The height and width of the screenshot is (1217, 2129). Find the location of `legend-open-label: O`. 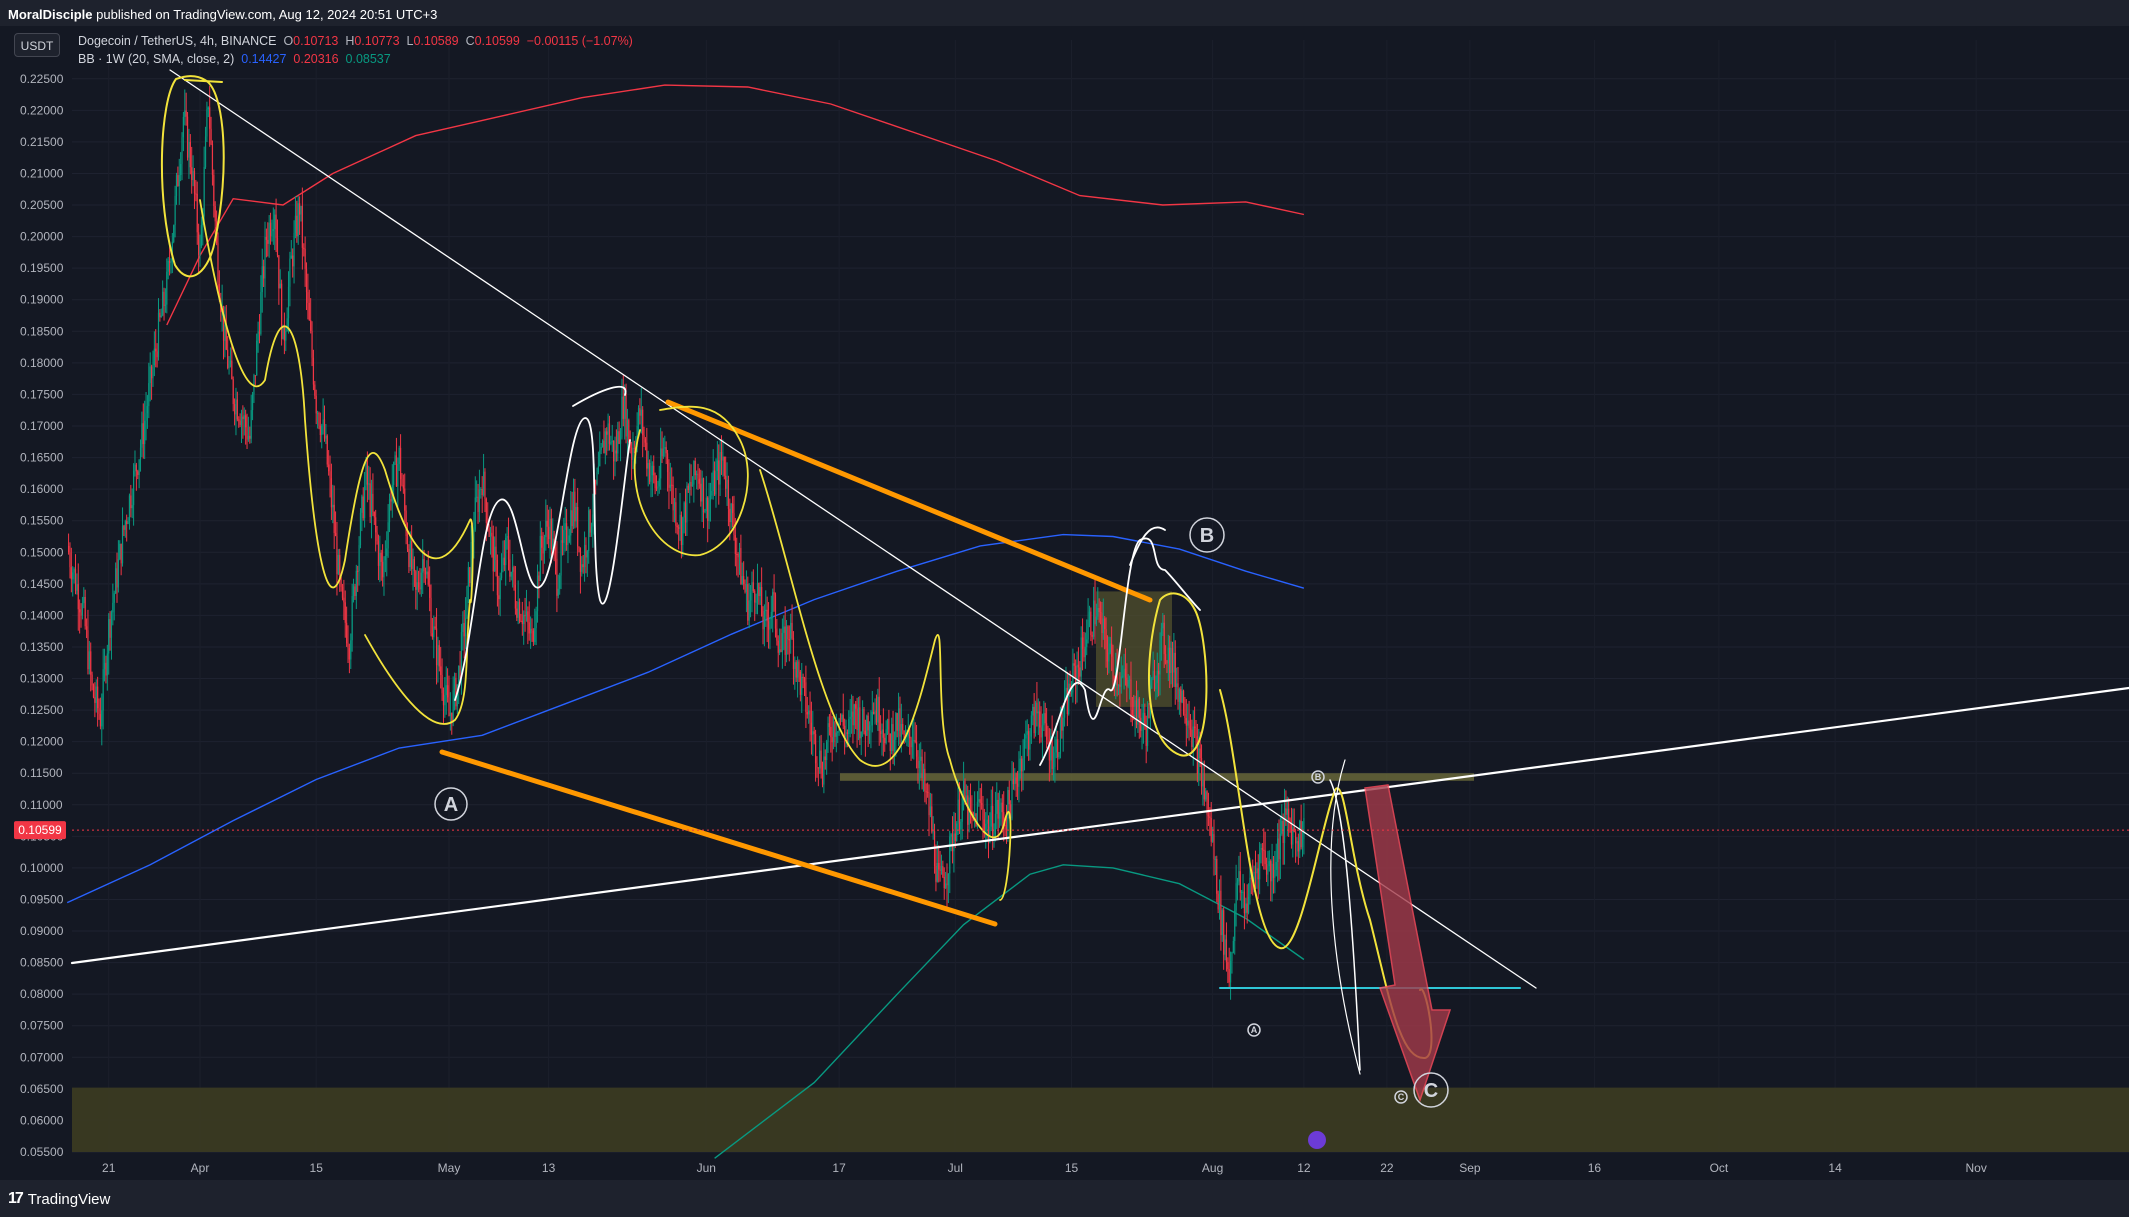

legend-open-label: O is located at coordinates (288, 41).